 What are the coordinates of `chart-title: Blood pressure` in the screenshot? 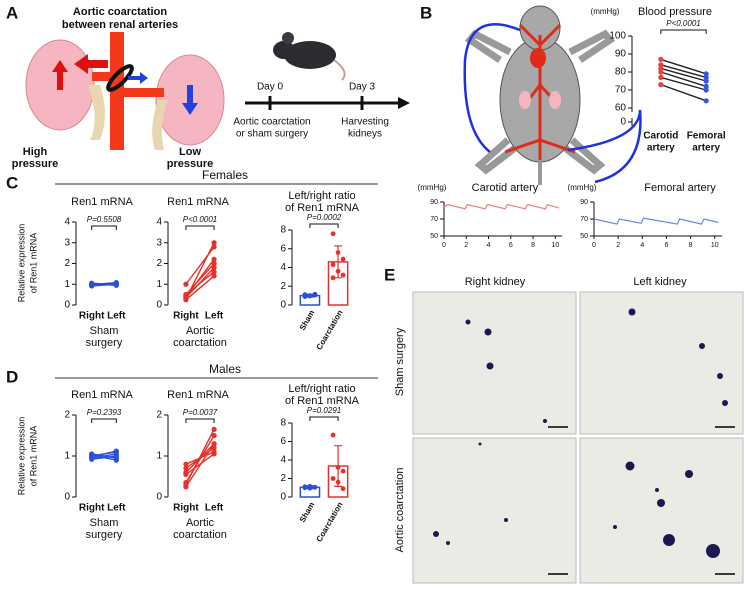 It's located at (675, 12).